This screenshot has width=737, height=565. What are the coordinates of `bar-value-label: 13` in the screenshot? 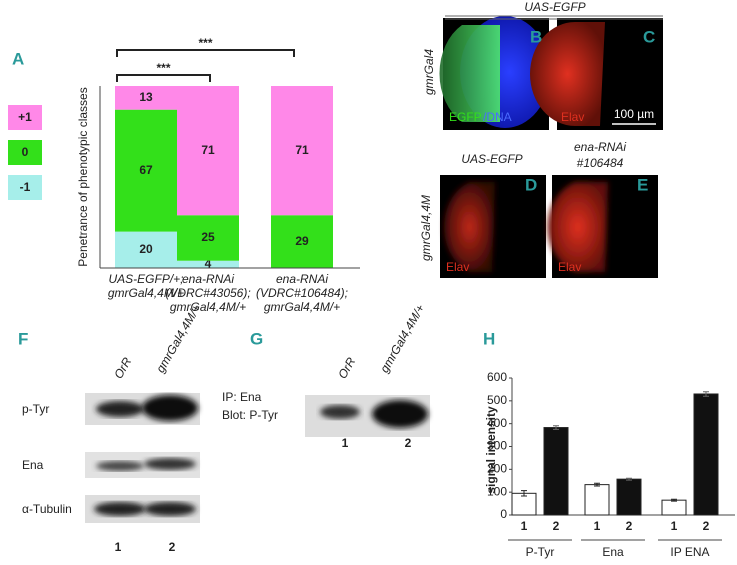 It's located at (146, 97).